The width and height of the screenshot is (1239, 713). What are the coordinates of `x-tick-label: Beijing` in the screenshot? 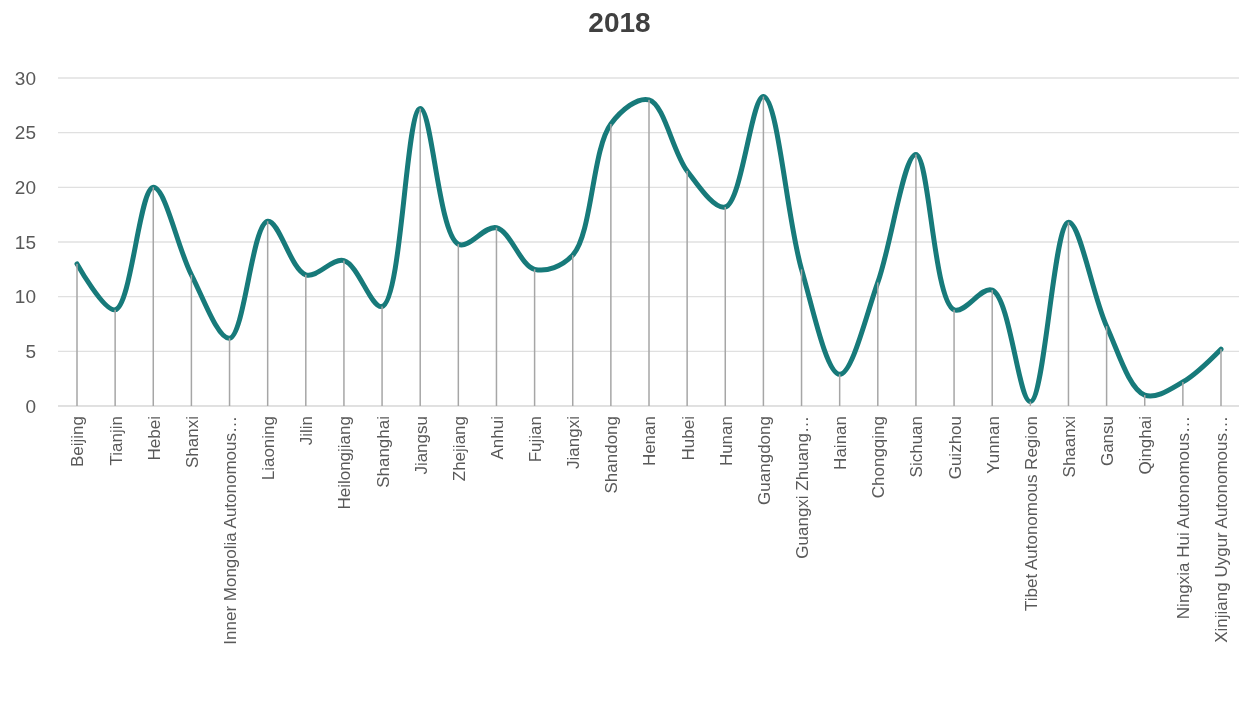 It's located at (78, 442).